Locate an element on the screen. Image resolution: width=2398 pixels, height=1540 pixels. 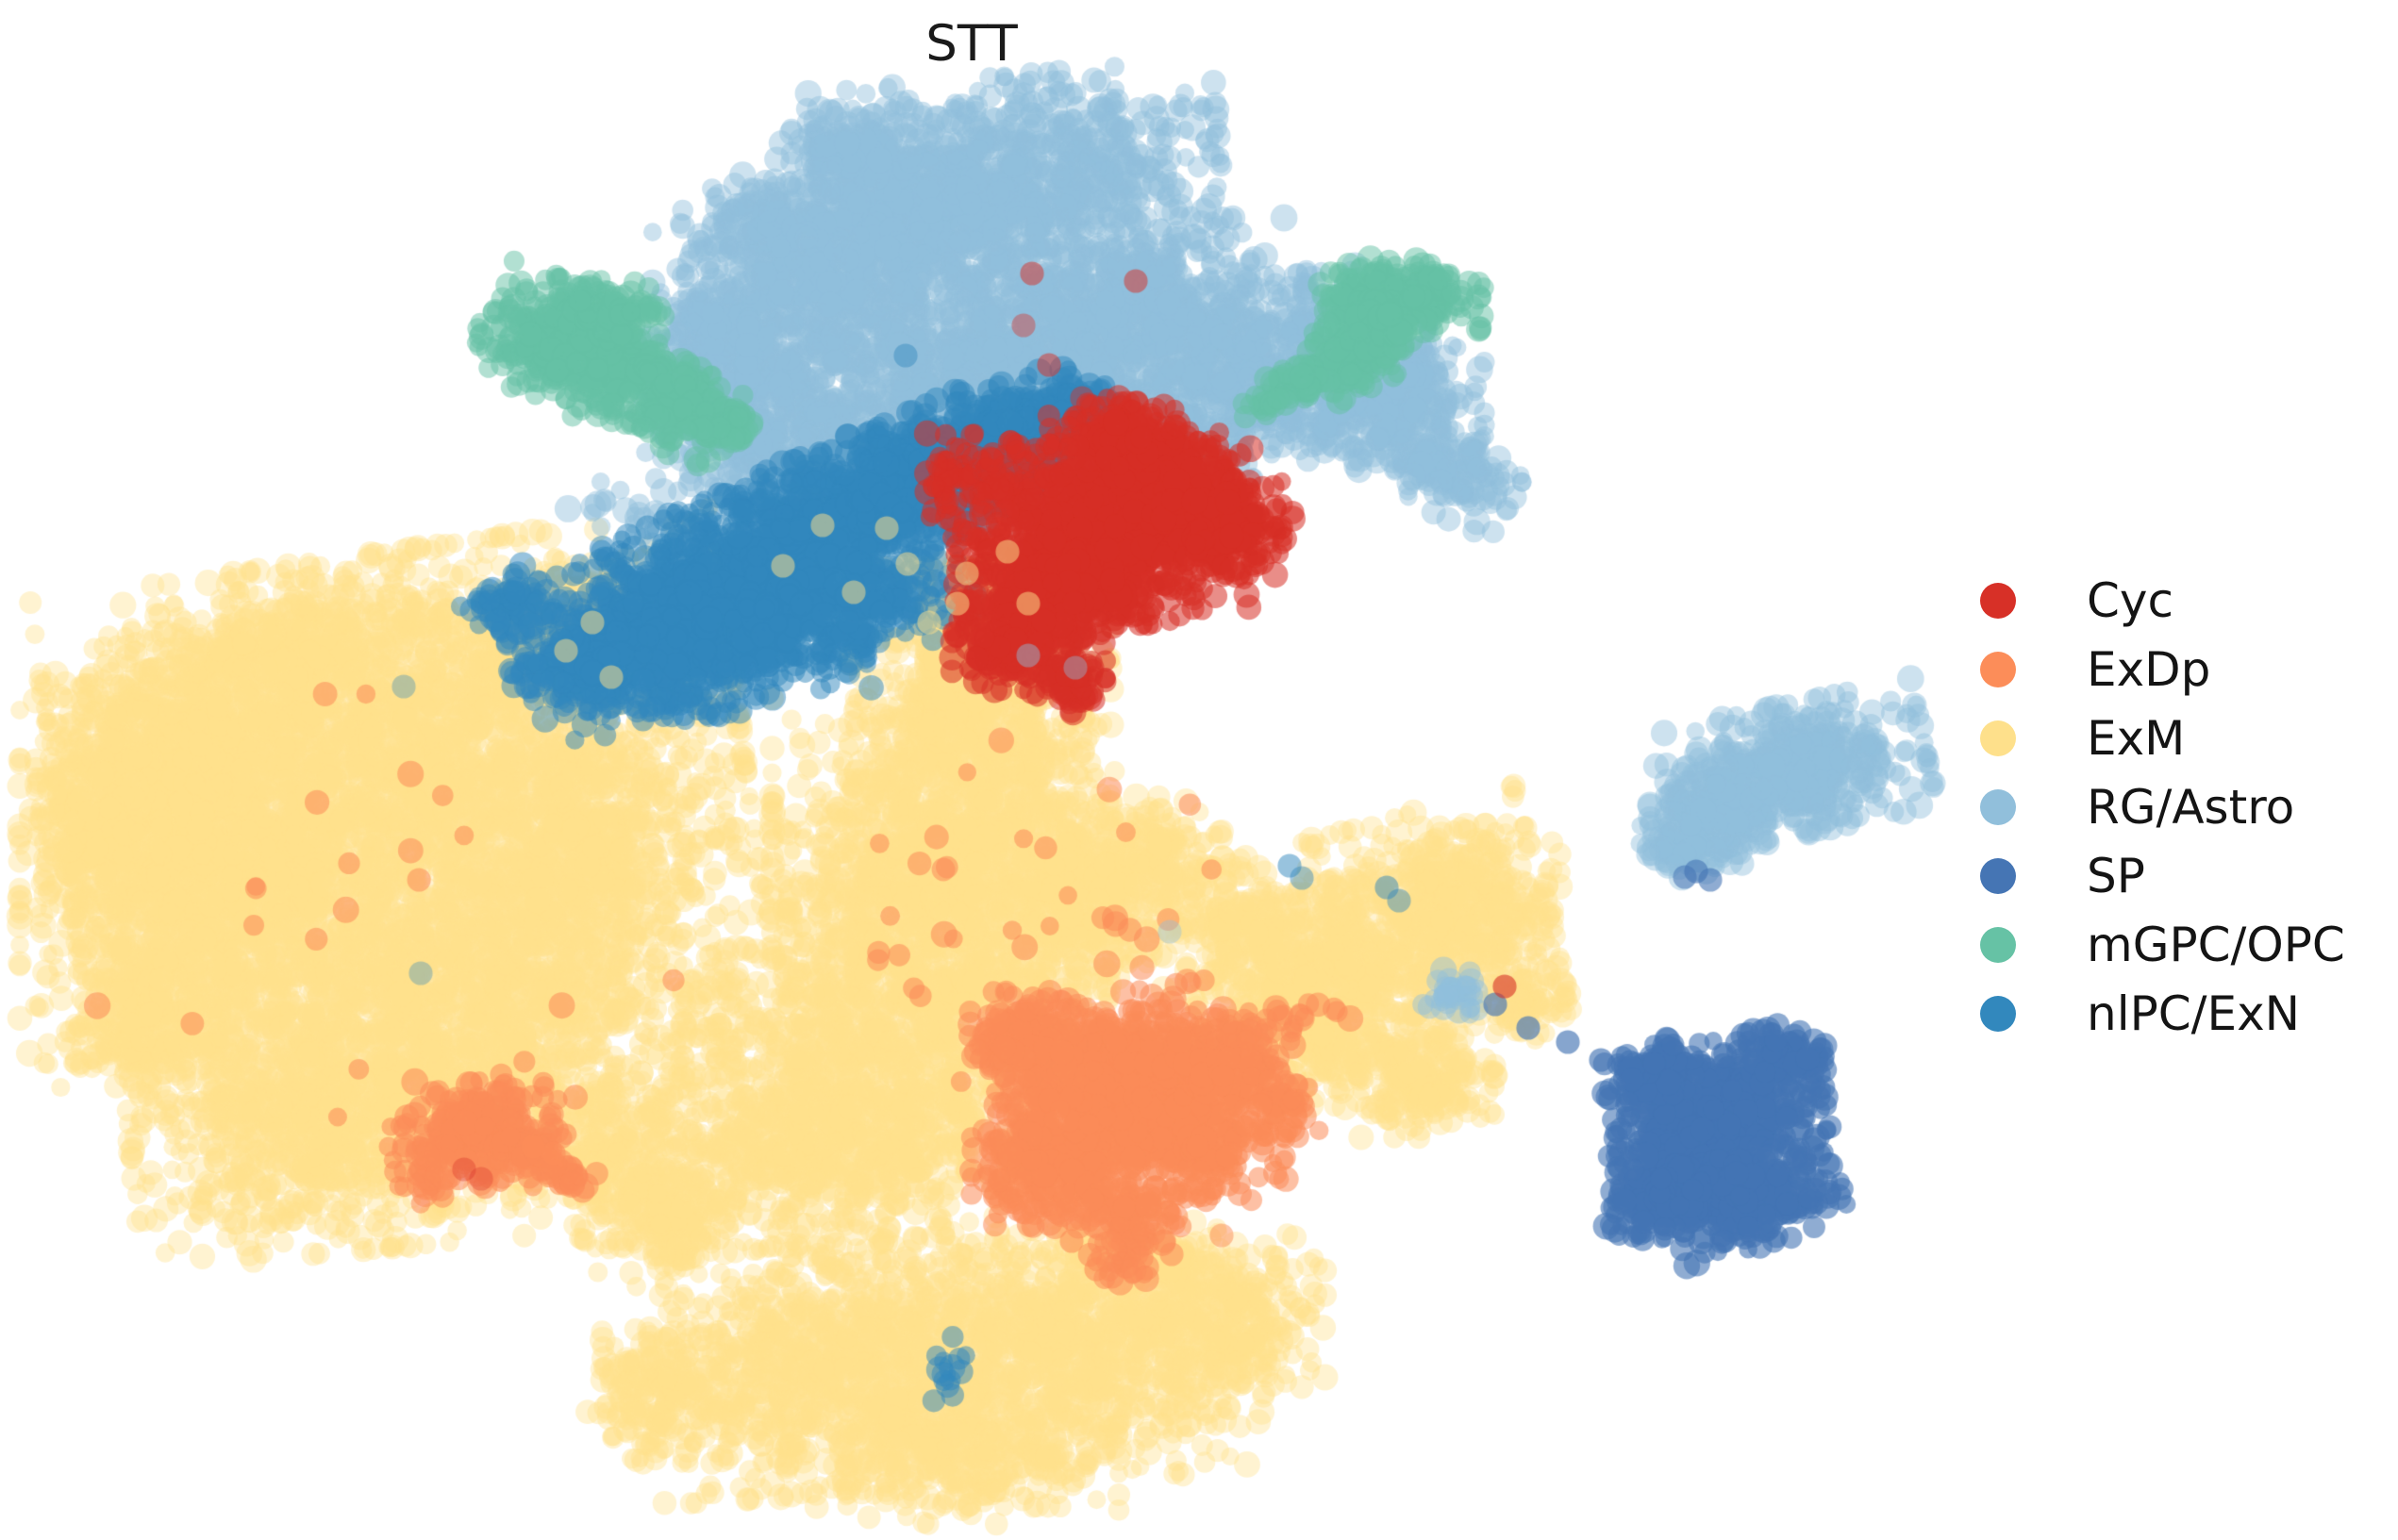
legend-item-label: nlPC/ExN is located at coordinates (2194, 1013).